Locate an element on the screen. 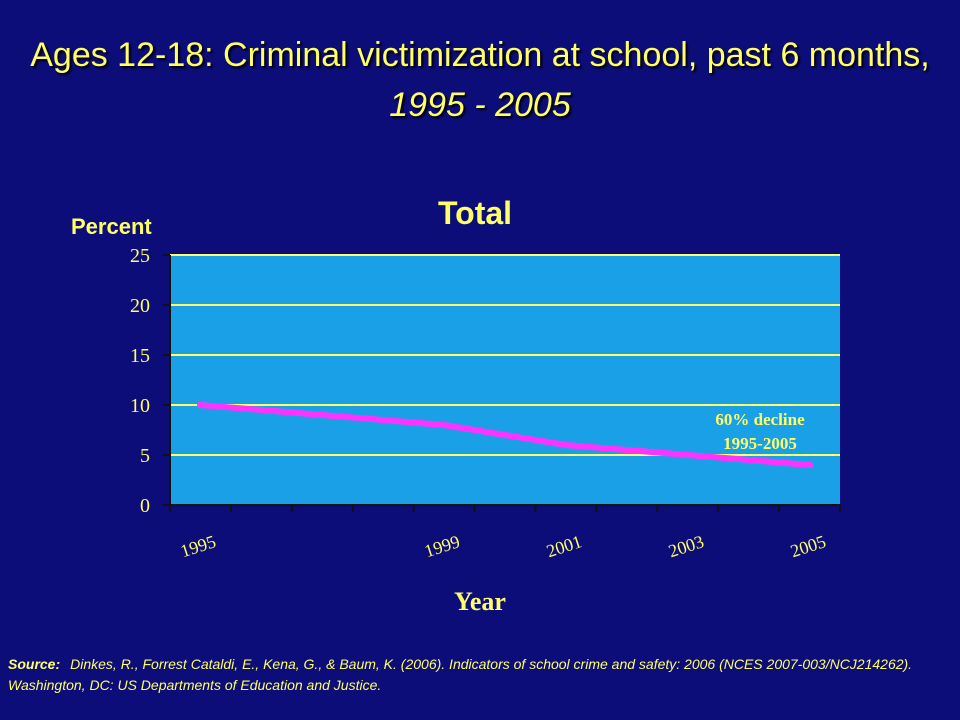 This screenshot has width=960, height=720. x-tick-label: 2005 is located at coordinates (808, 546).